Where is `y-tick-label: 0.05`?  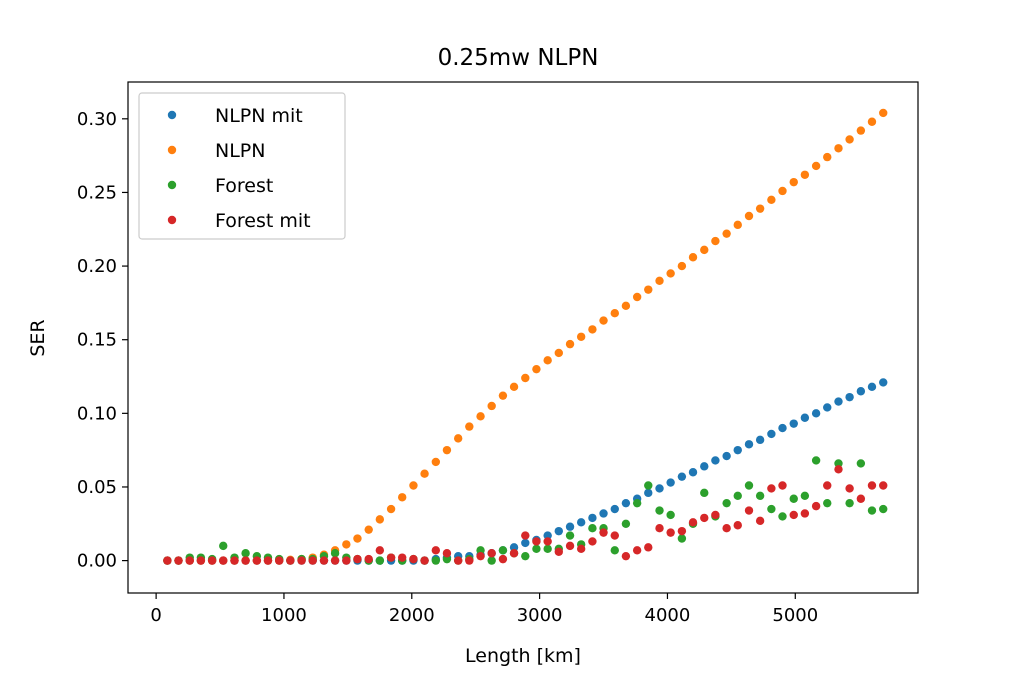
y-tick-label: 0.05 is located at coordinates (97, 487).